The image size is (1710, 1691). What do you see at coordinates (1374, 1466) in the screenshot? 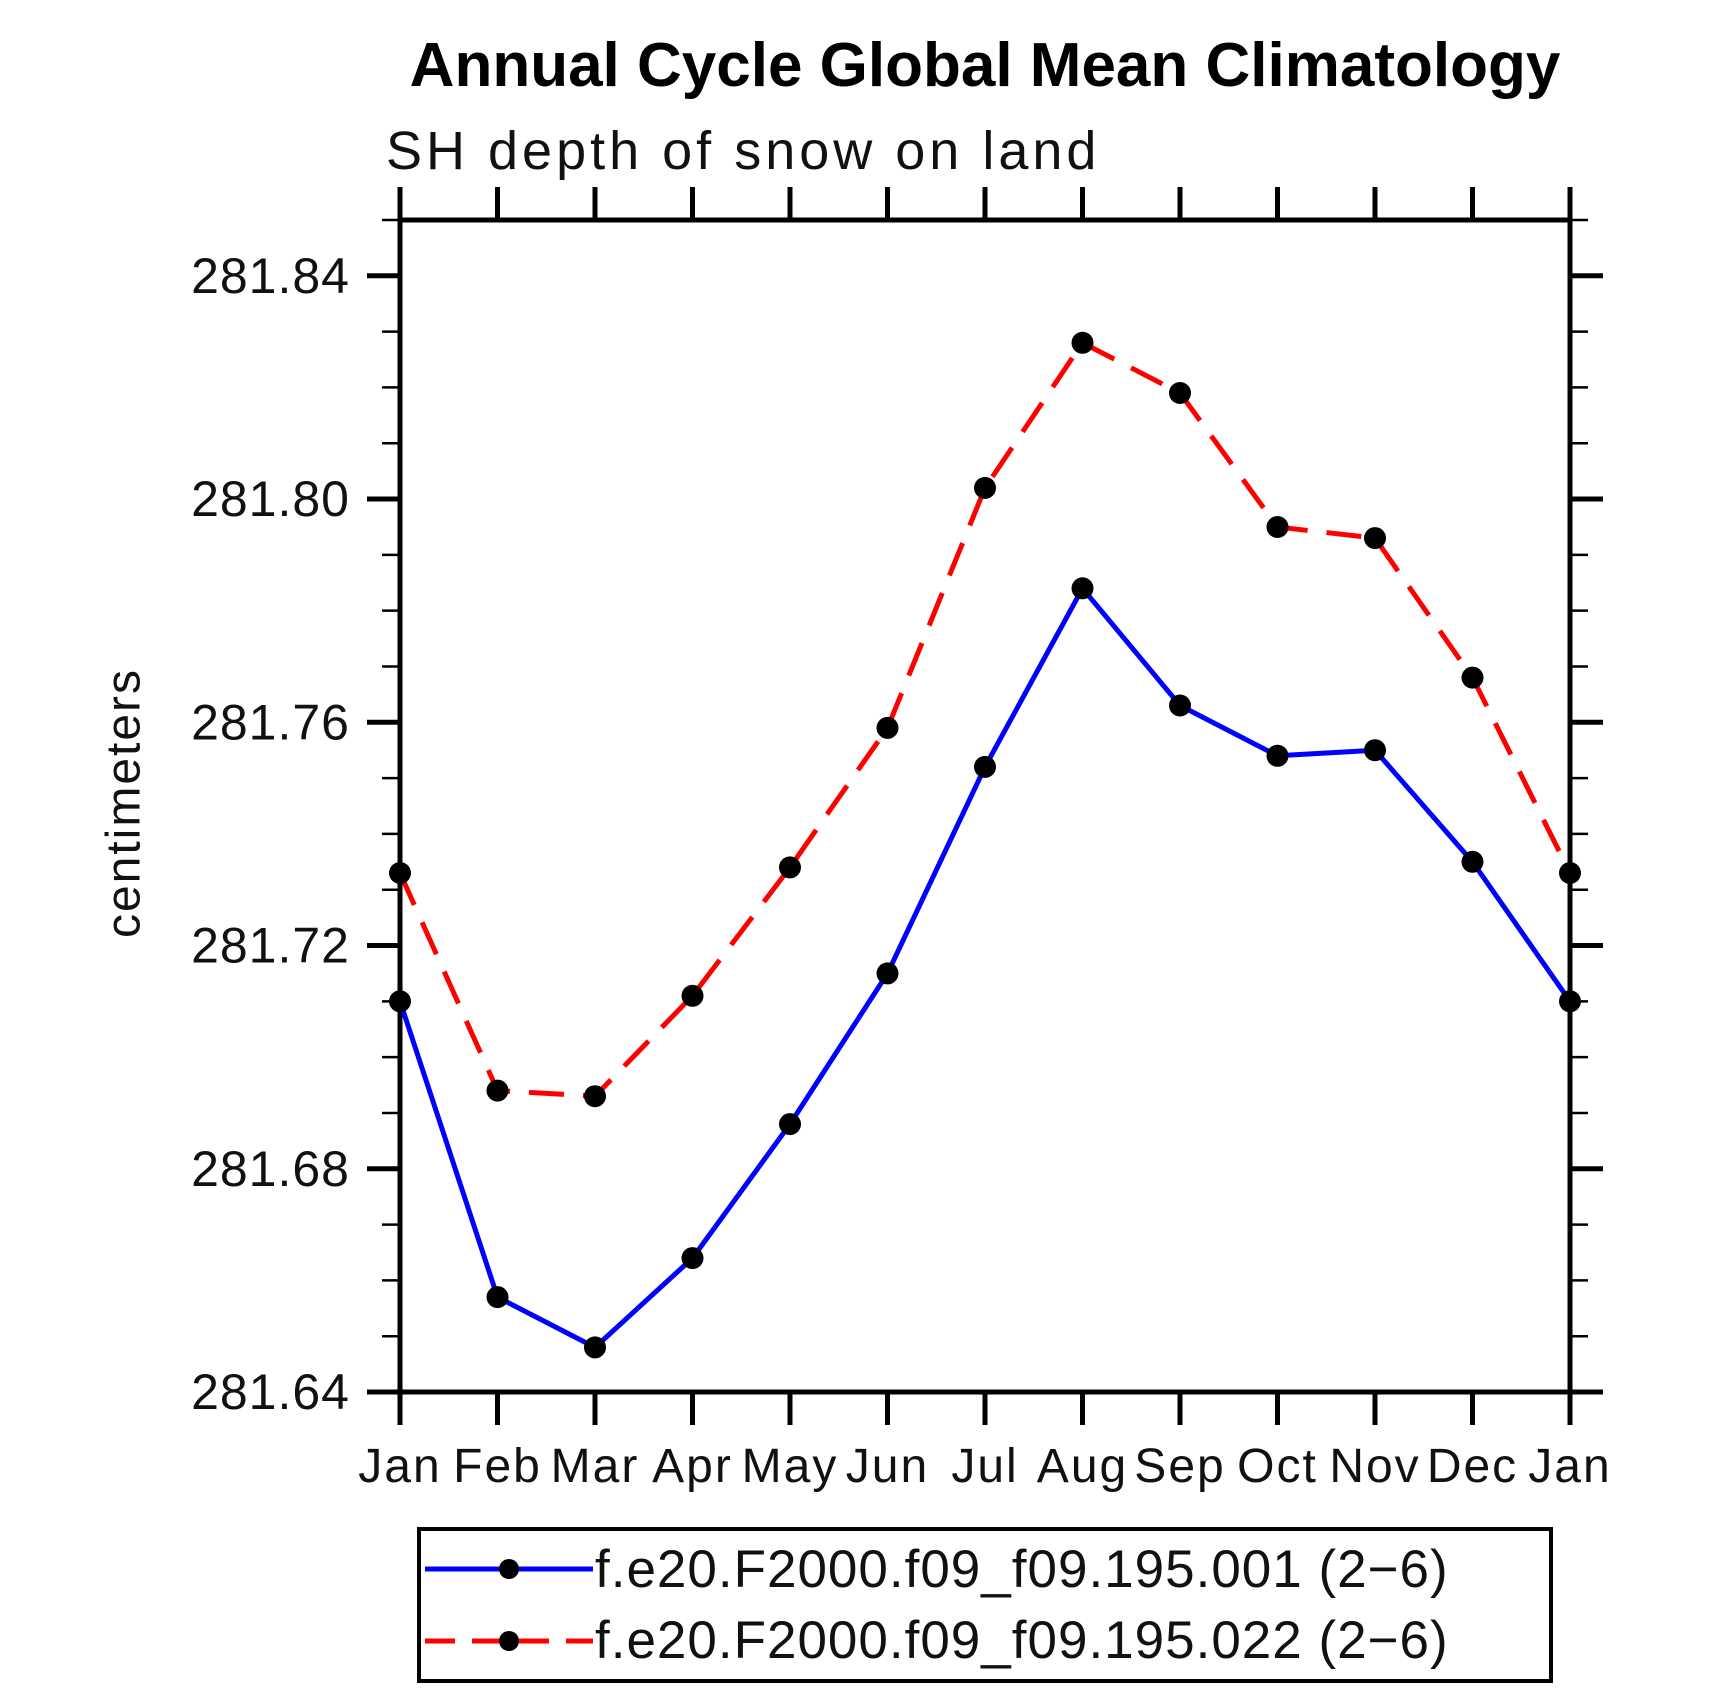
I see `x-tick-label: Nov` at bounding box center [1374, 1466].